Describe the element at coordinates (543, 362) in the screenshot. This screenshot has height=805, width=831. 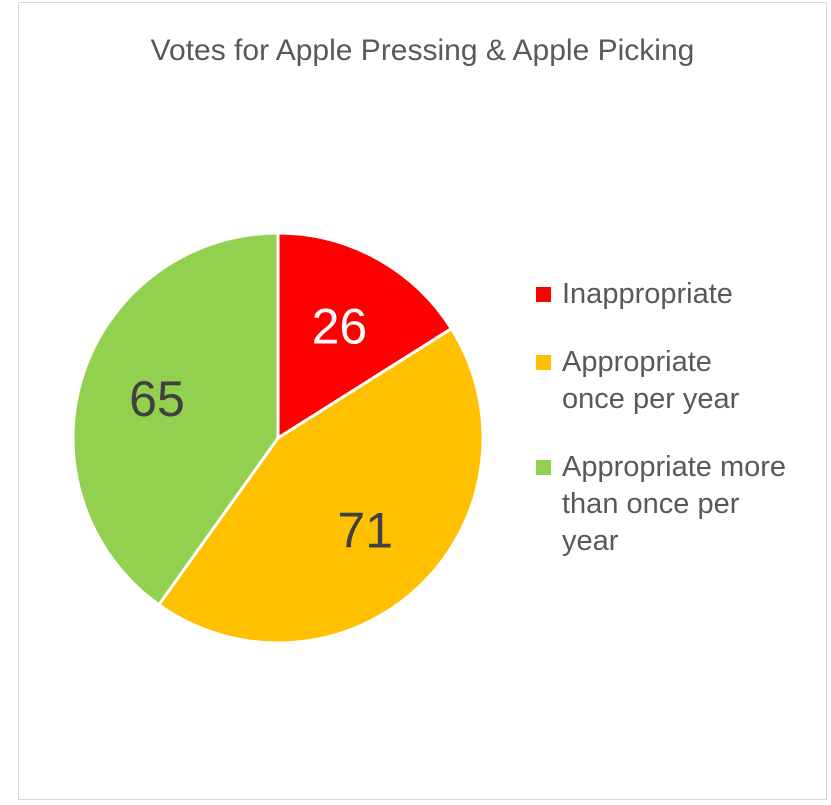
I see `legend-swatch-once-per-year` at that location.